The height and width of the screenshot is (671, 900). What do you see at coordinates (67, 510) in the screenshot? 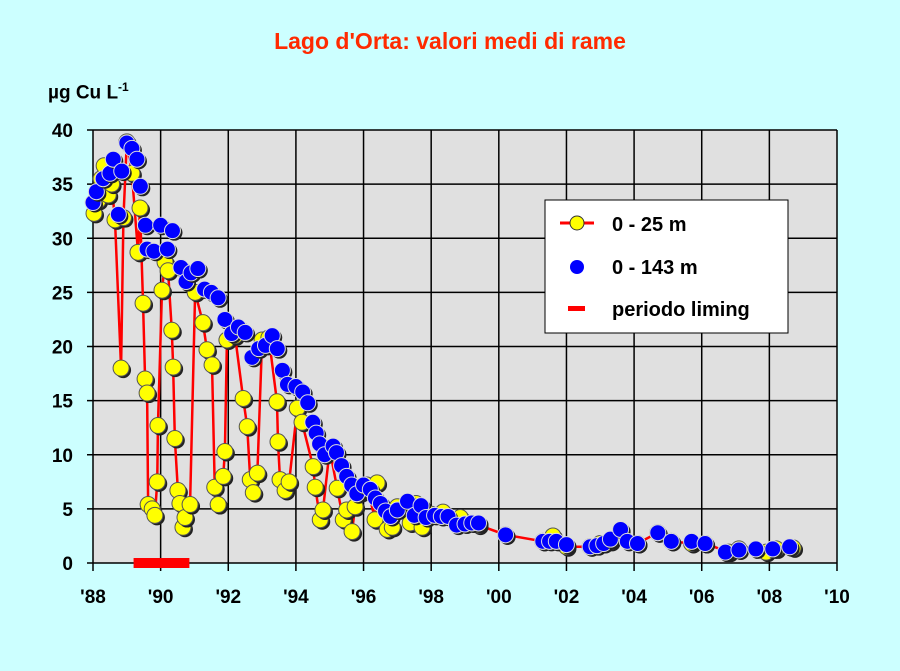
I see `y-tick-label: 5` at bounding box center [67, 510].